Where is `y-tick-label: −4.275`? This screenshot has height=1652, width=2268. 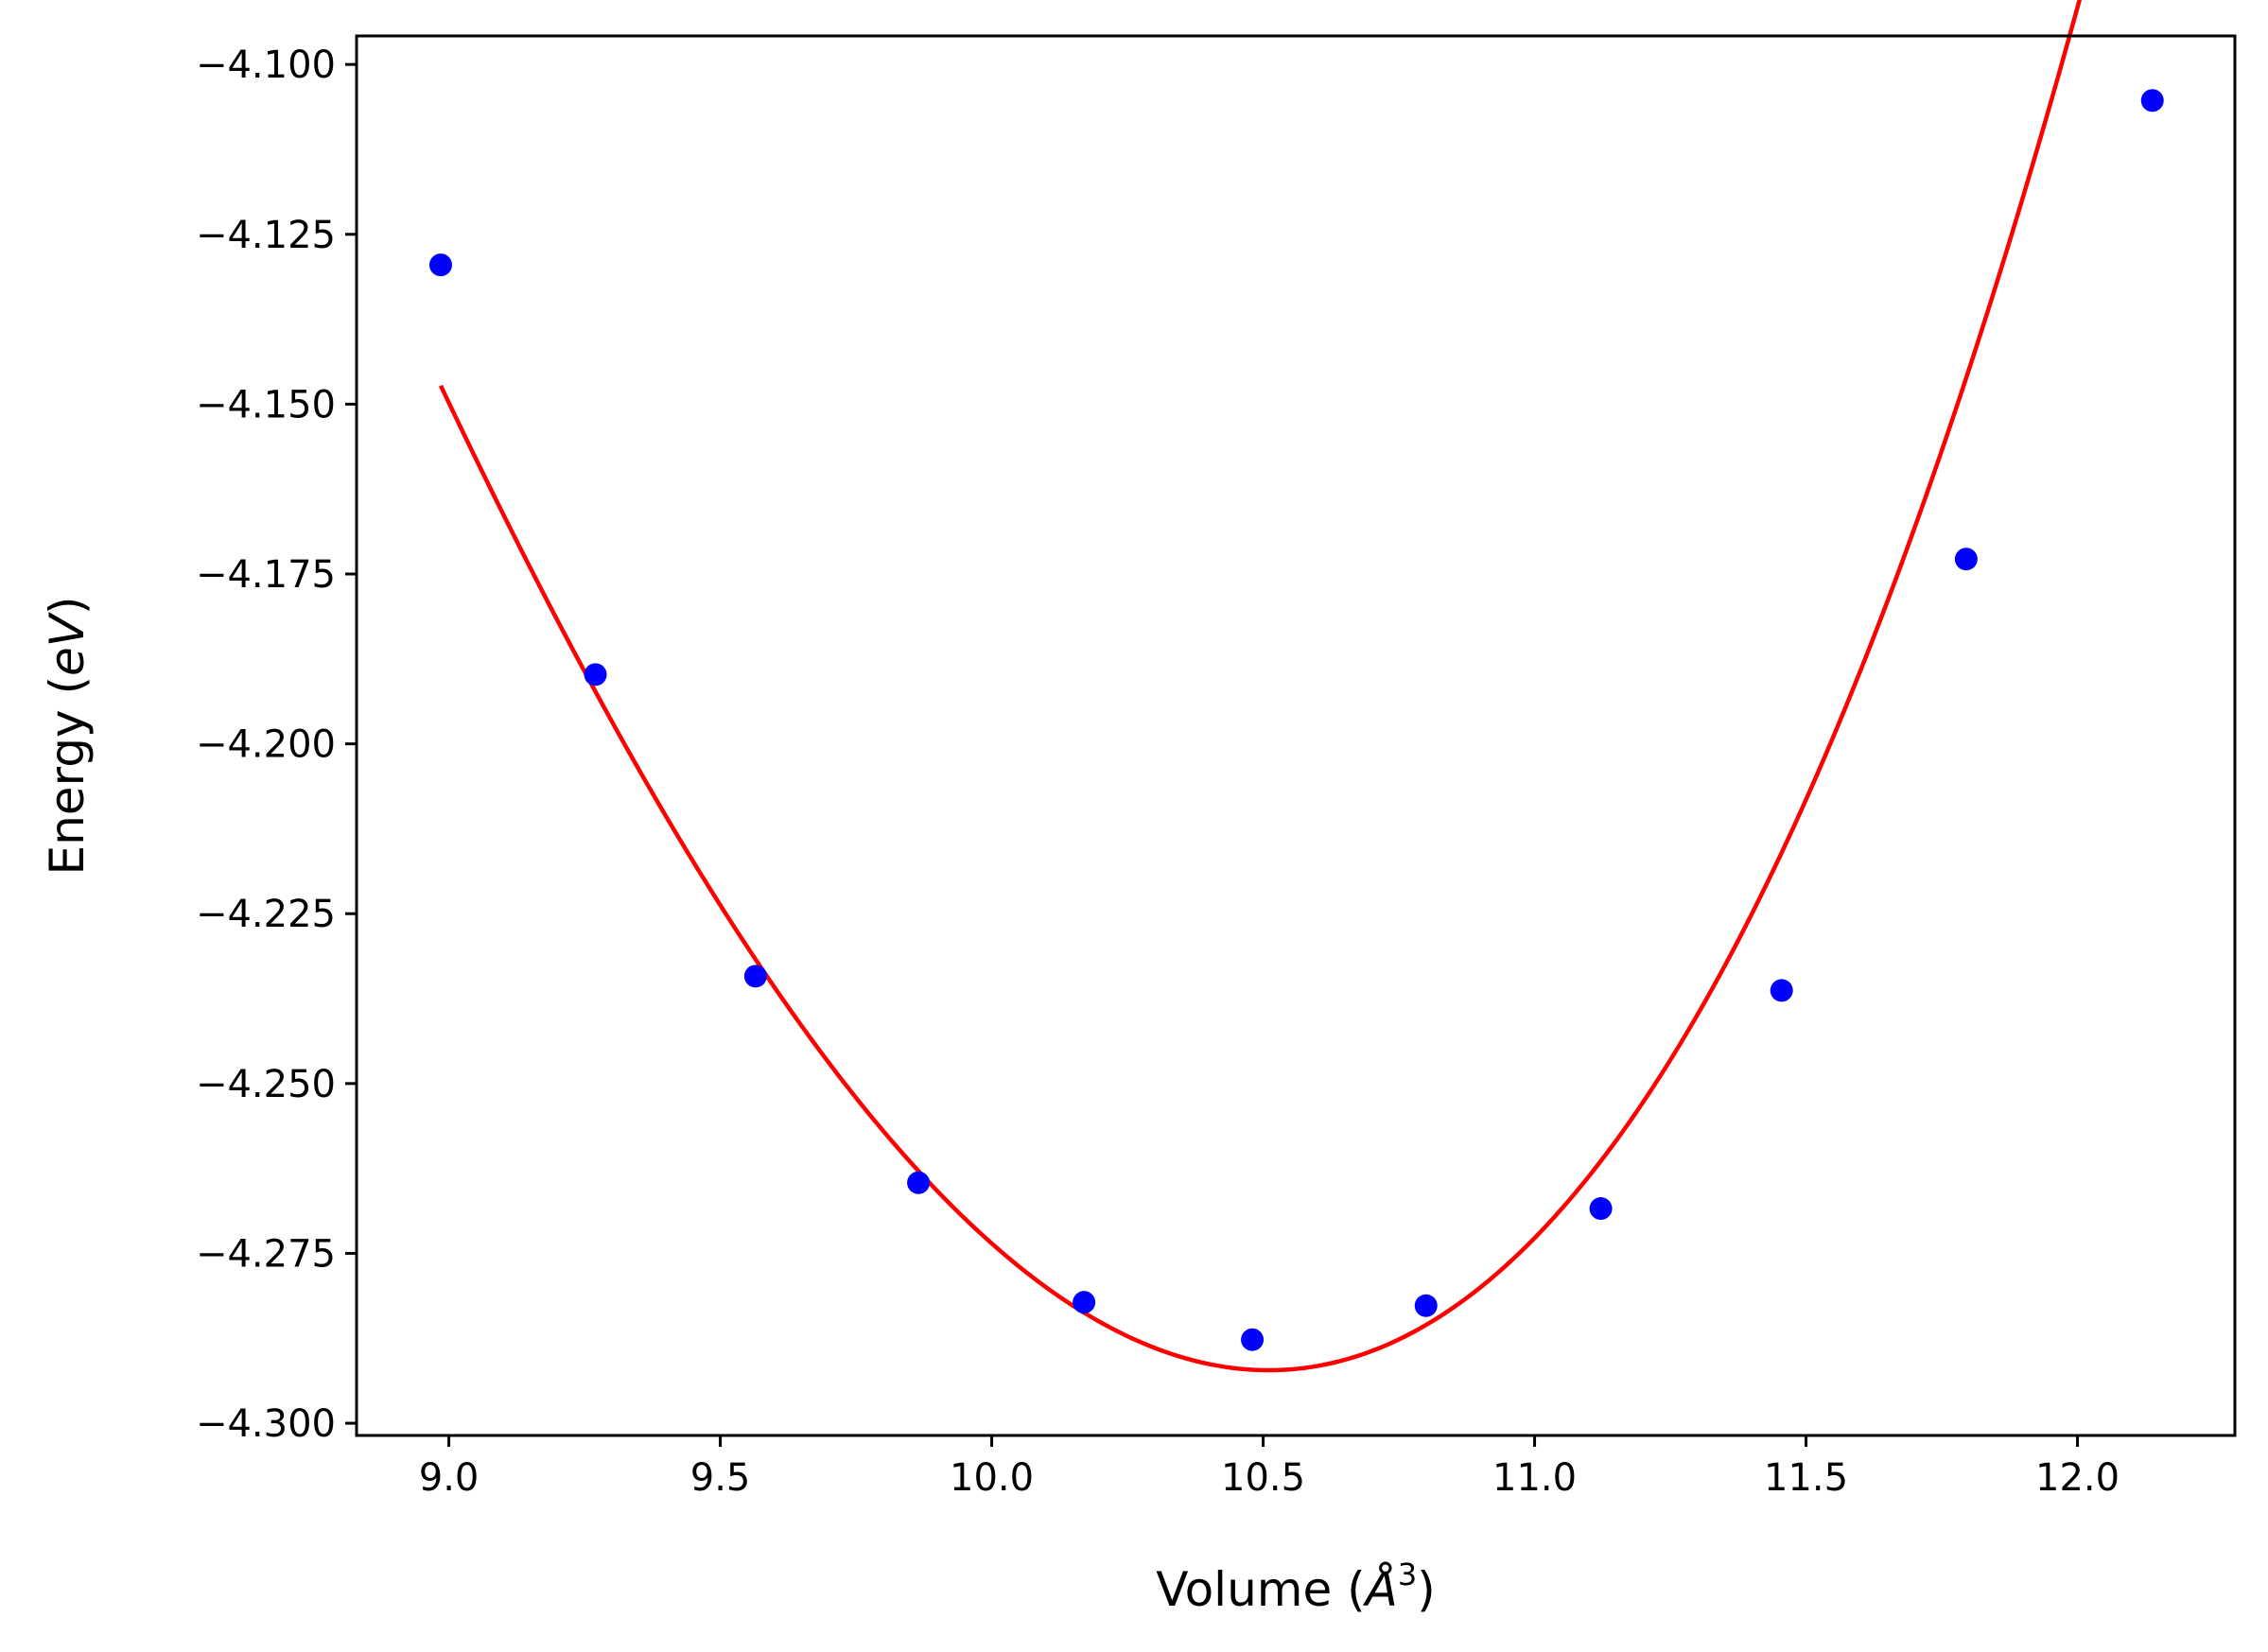 y-tick-label: −4.275 is located at coordinates (266, 1254).